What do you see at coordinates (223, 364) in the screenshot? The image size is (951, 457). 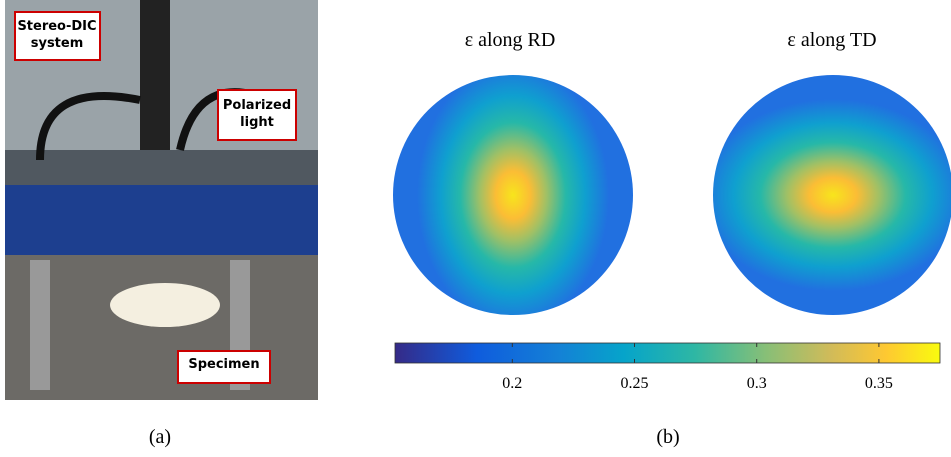 I see `photo-label: Specimen` at bounding box center [223, 364].